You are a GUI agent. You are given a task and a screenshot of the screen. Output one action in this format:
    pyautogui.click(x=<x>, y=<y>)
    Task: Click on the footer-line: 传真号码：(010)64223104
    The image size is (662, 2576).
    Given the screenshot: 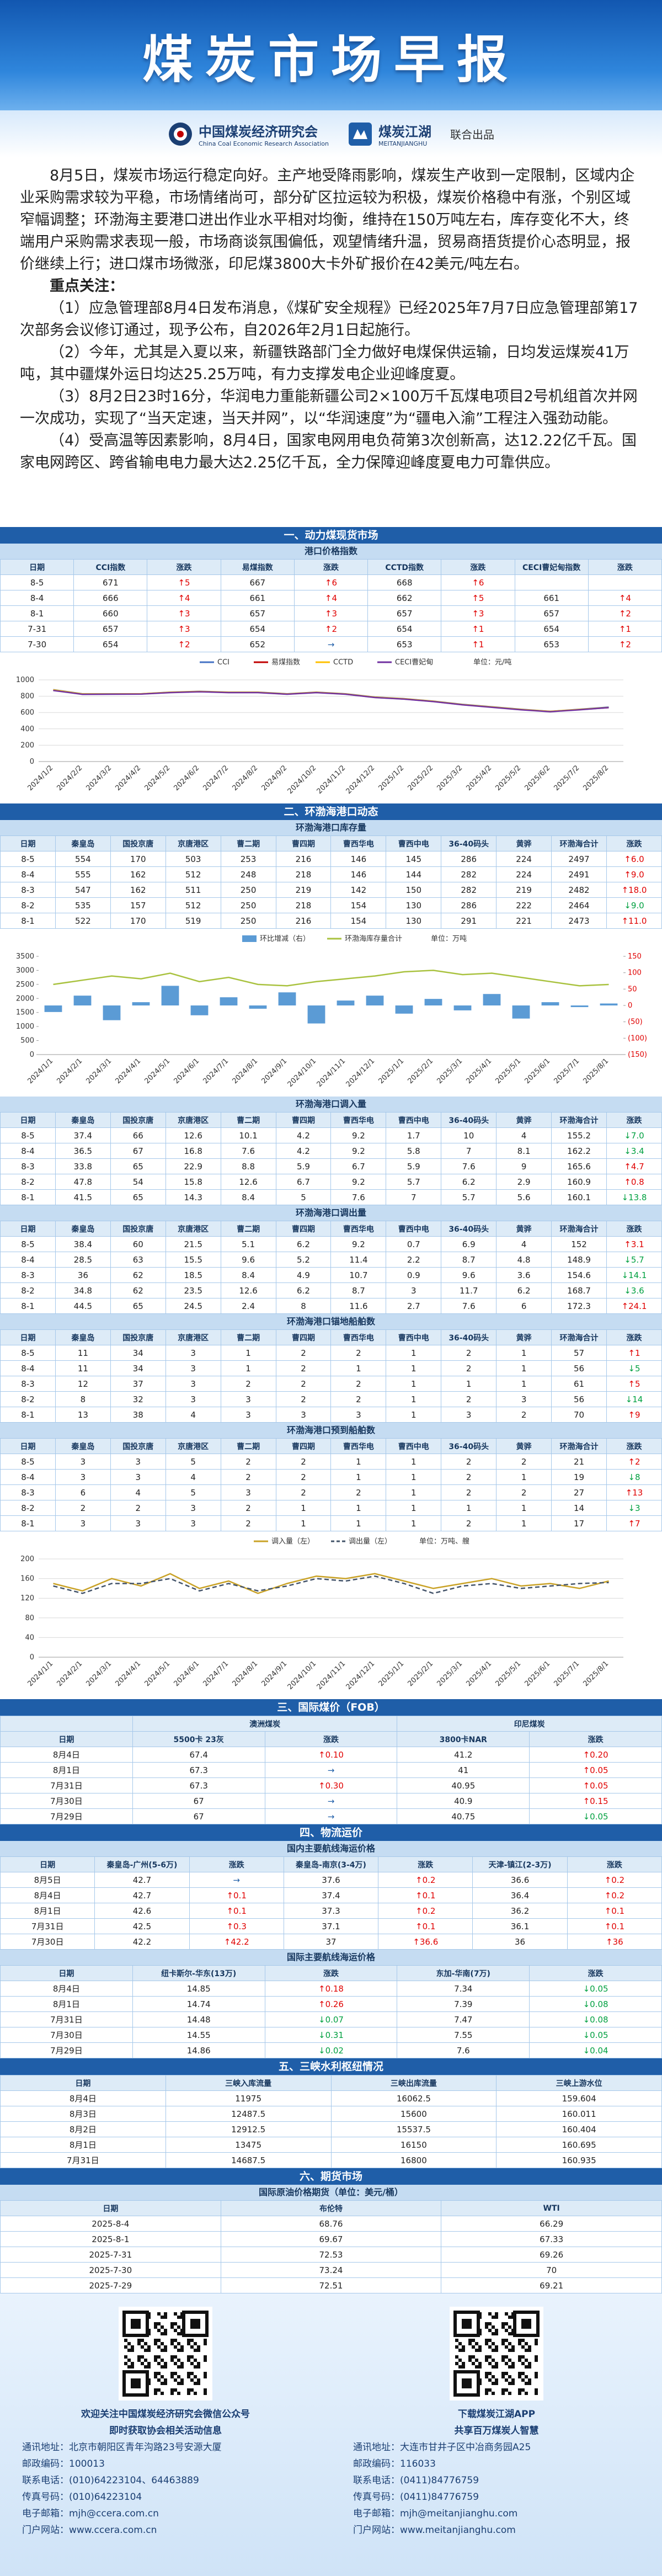 What is the action you would take?
    pyautogui.click(x=82, y=2497)
    